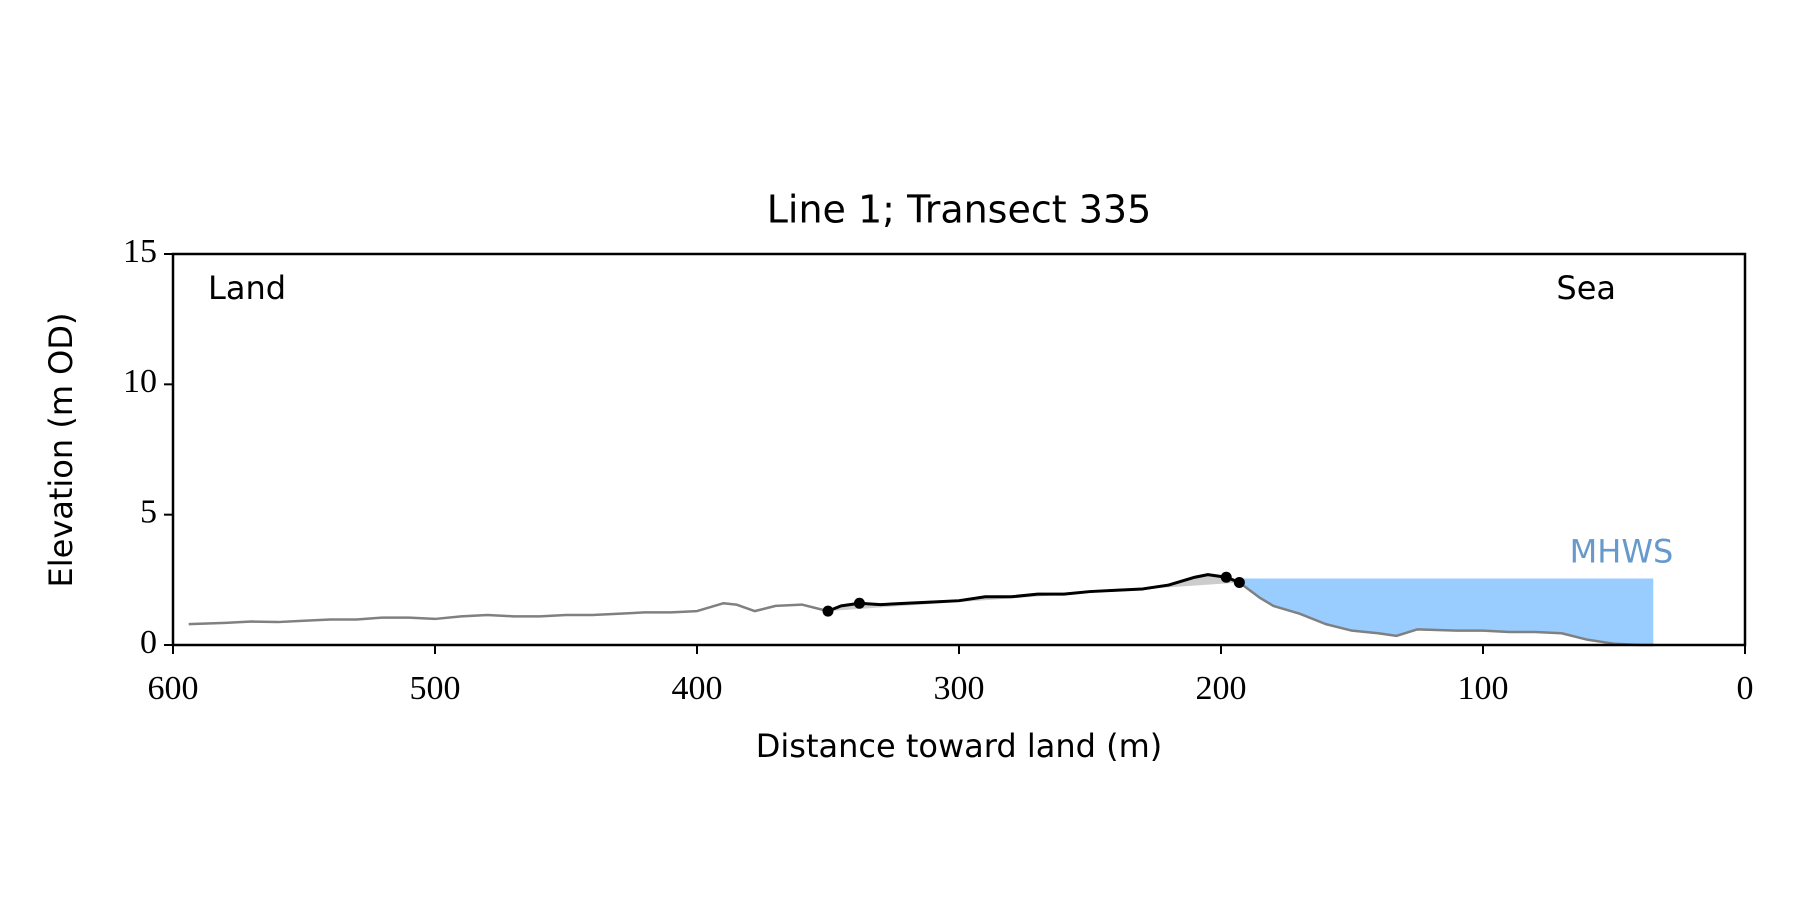  What do you see at coordinates (140, 381) in the screenshot?
I see `y-tick-label: 10` at bounding box center [140, 381].